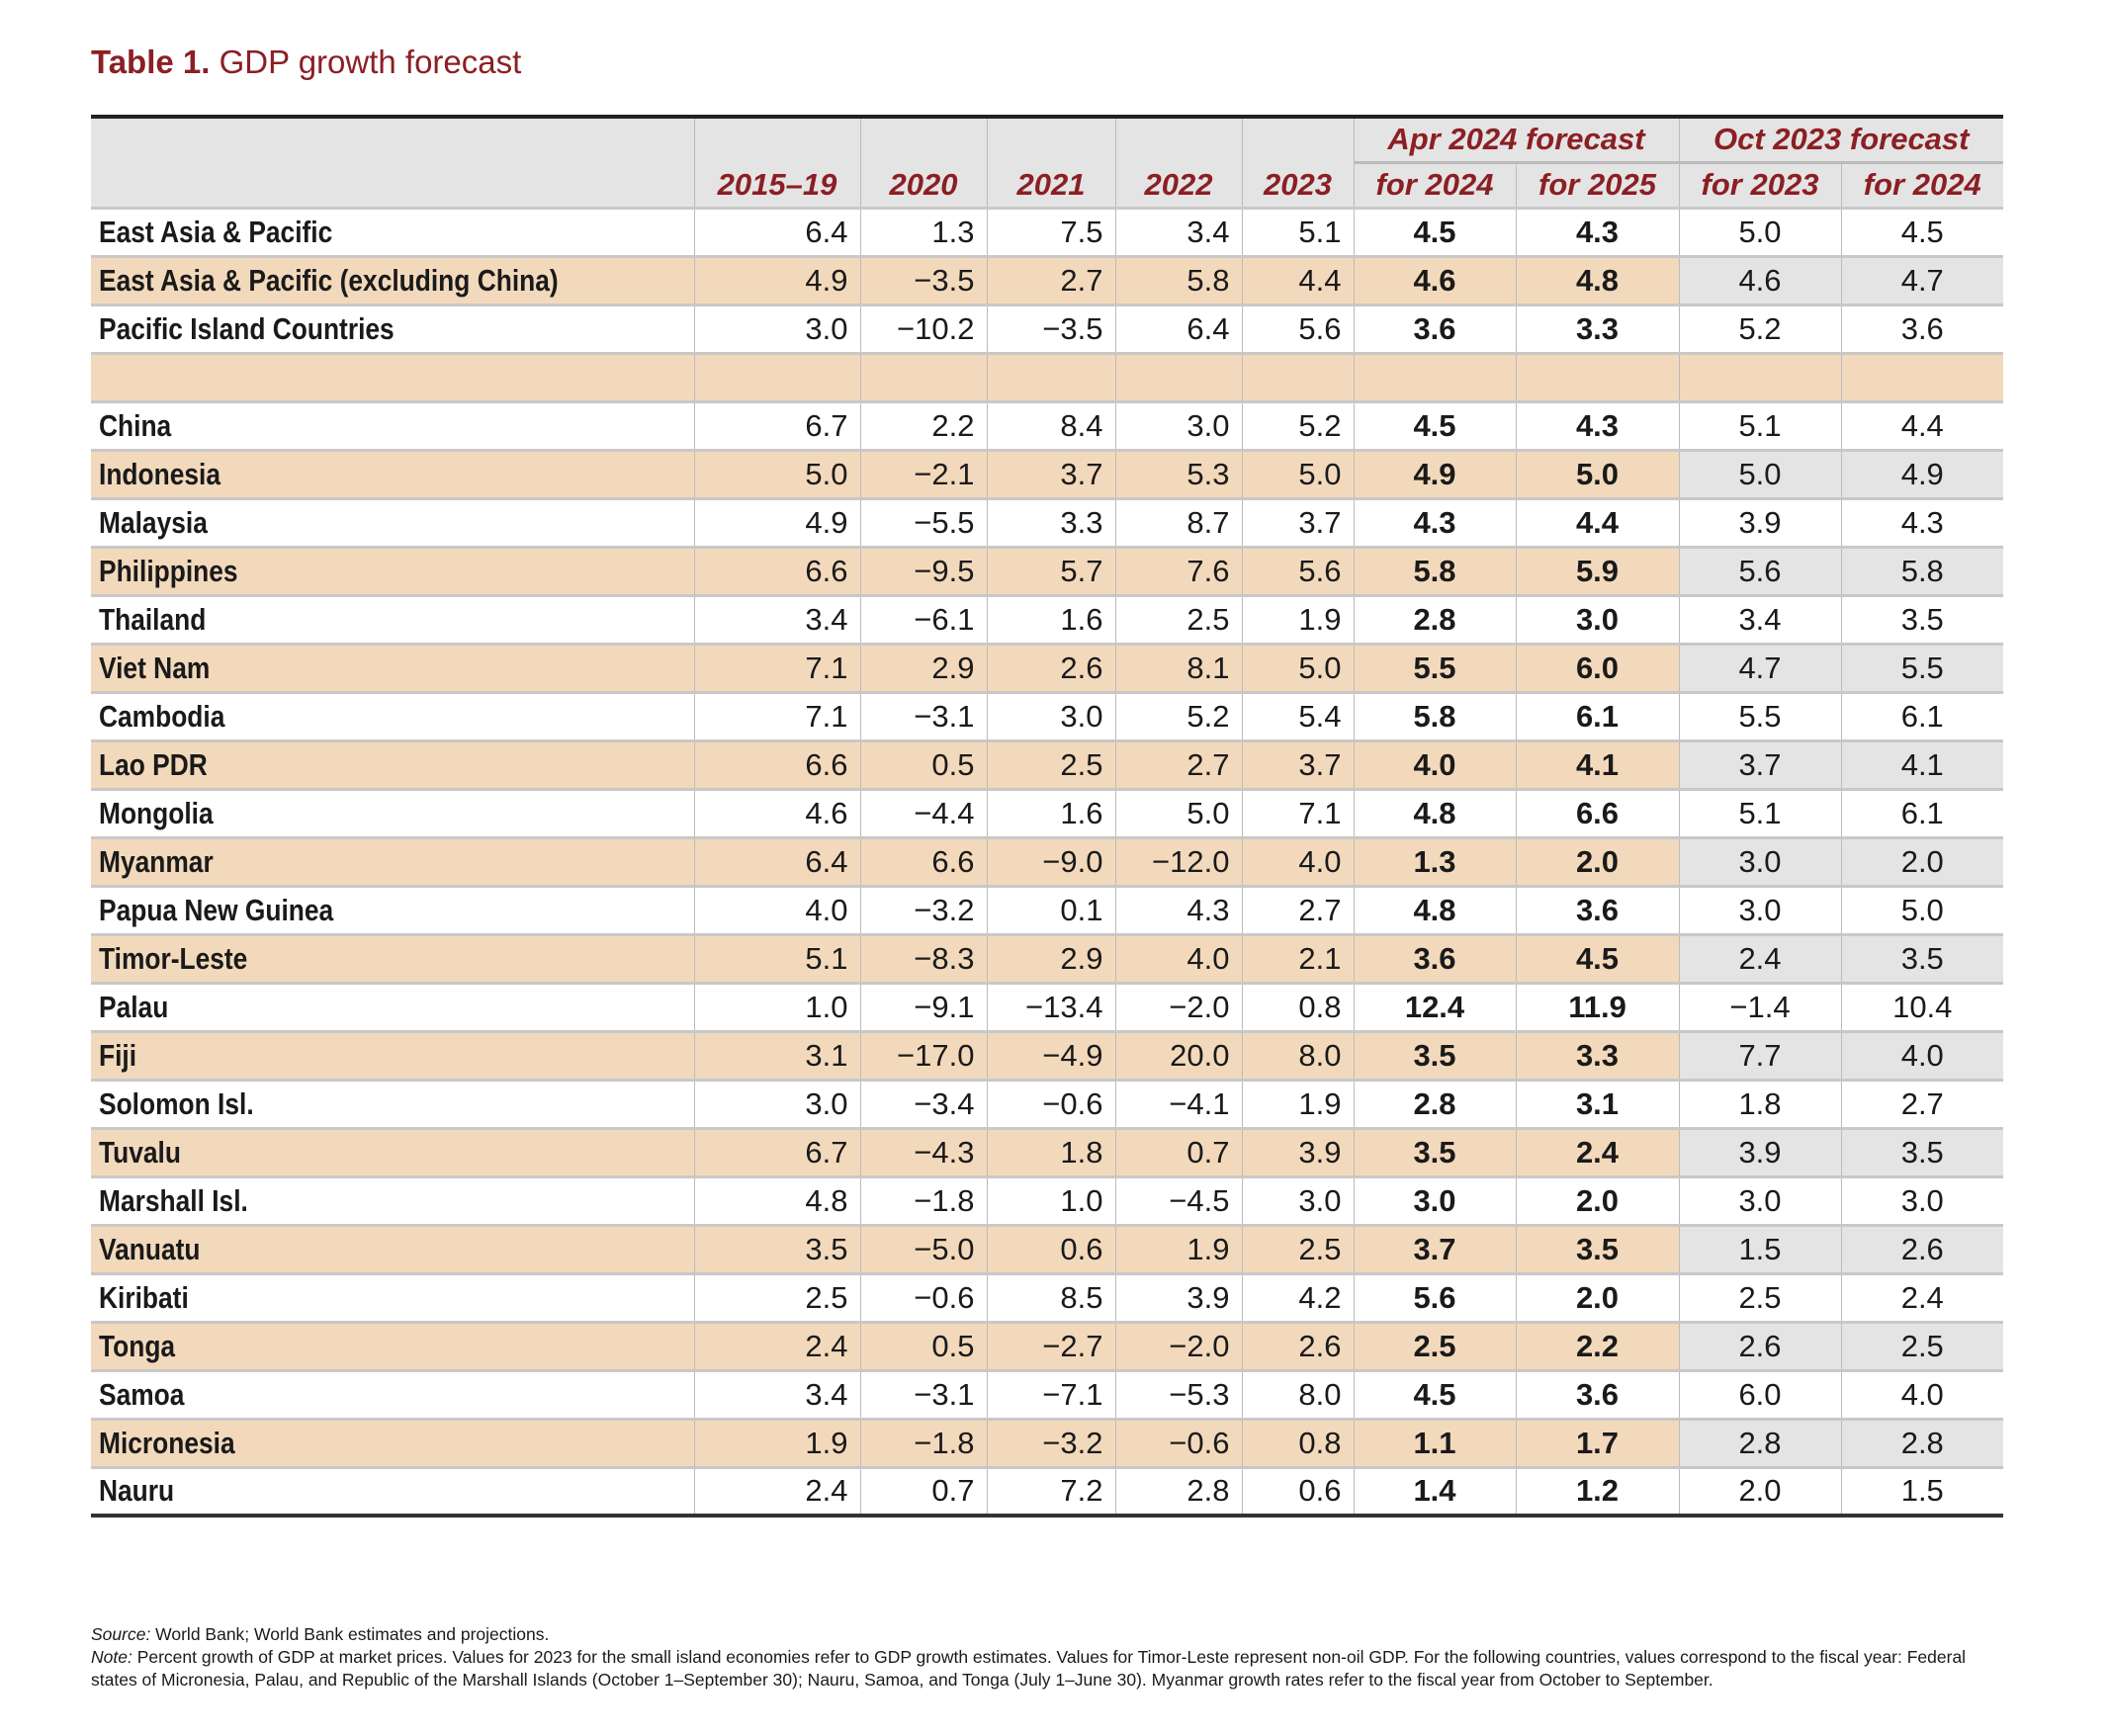  I want to click on row-label: Thailand, so click(153, 619).